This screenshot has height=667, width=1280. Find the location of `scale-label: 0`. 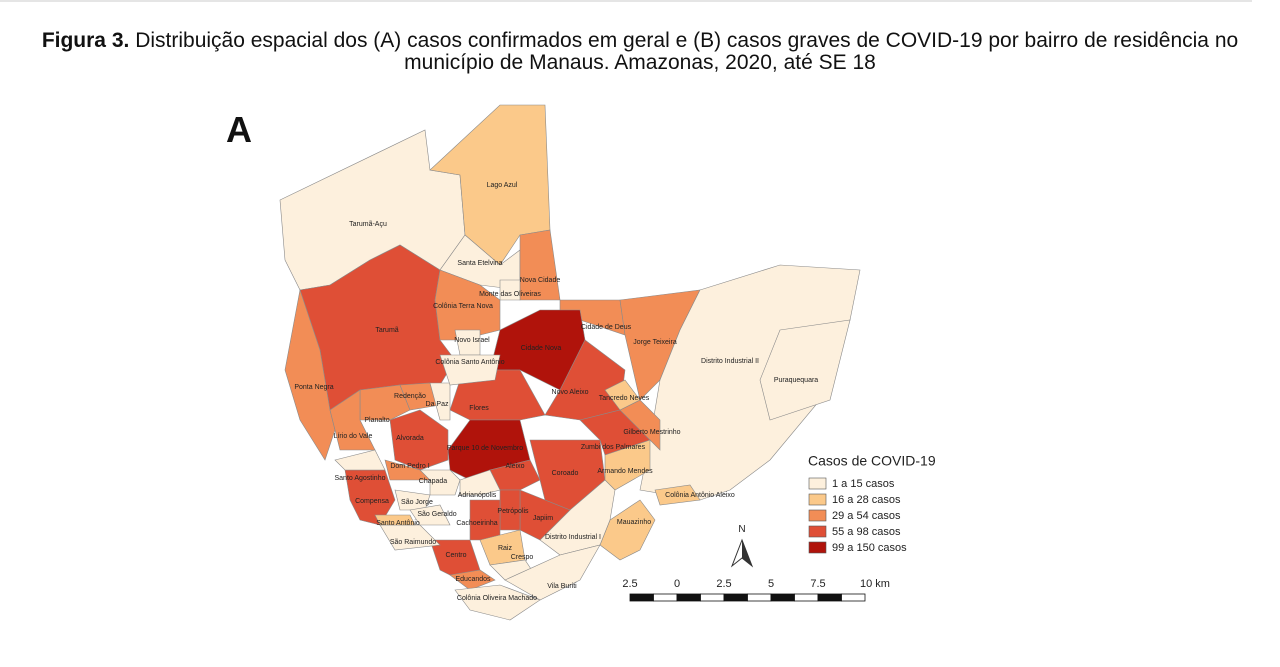

scale-label: 0 is located at coordinates (677, 584).